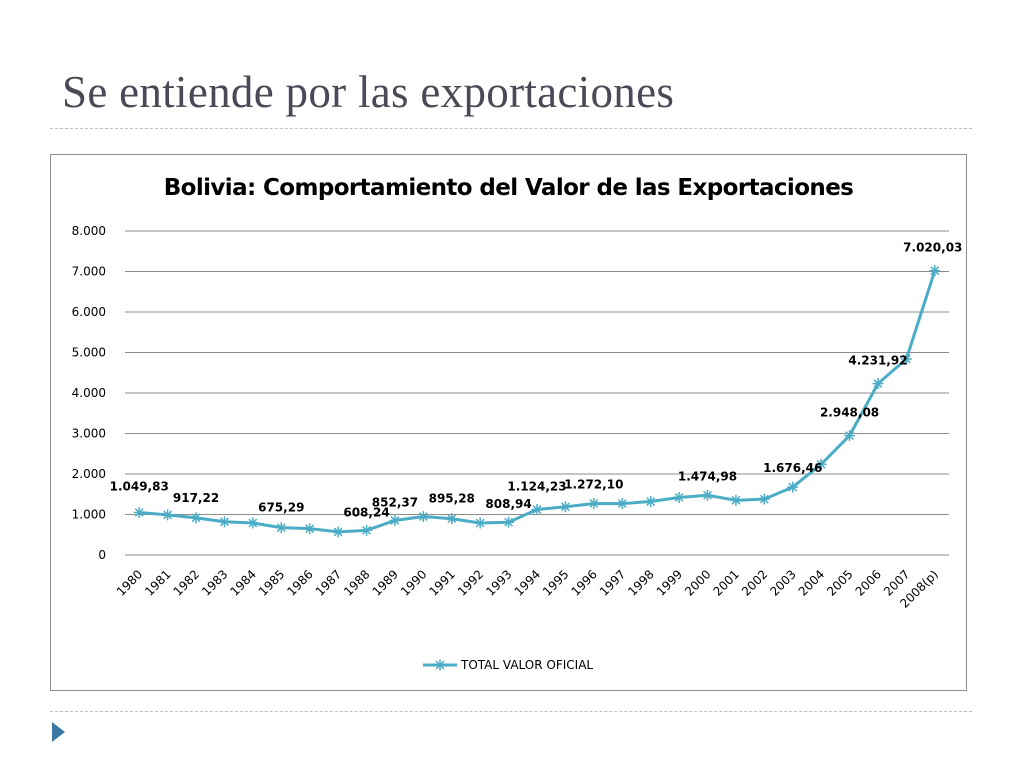 The image size is (1024, 768). I want to click on data-label: 1.272,10, so click(593, 484).